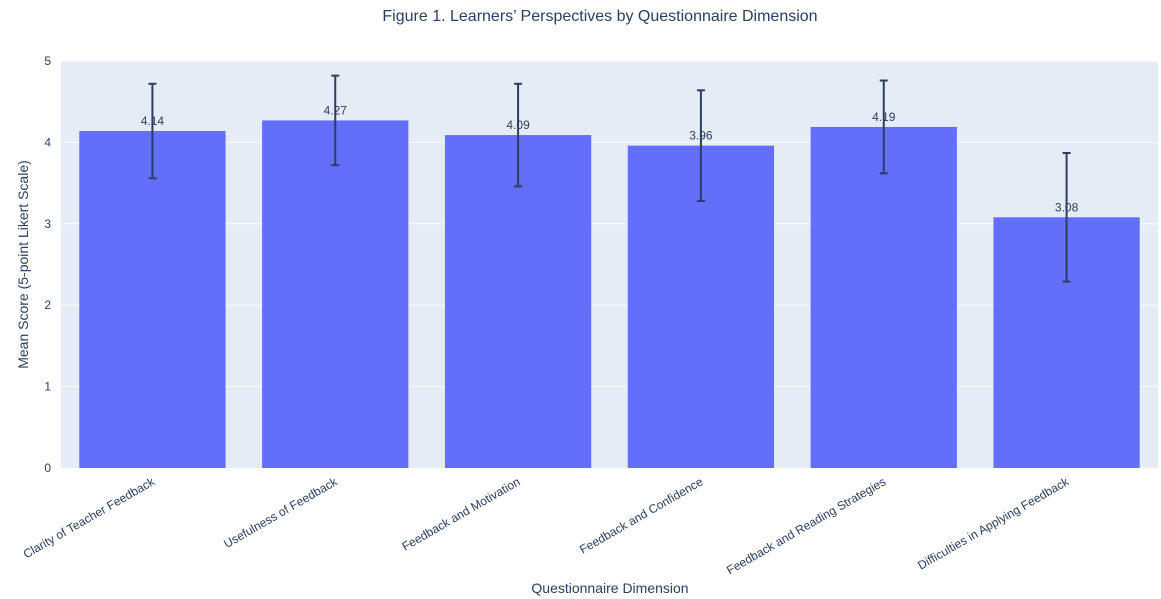  I want to click on data-label: 3.96, so click(701, 136).